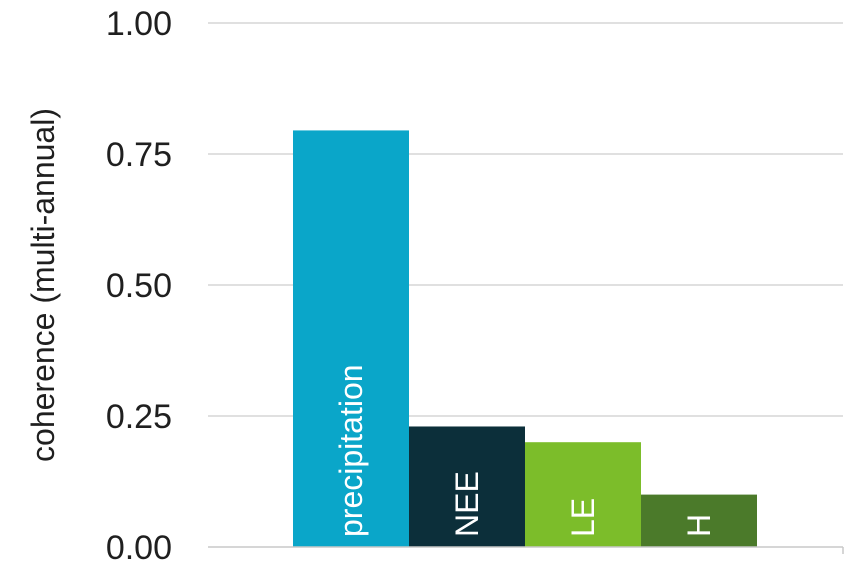  Describe the element at coordinates (699, 525) in the screenshot. I see `bar-label: H` at that location.